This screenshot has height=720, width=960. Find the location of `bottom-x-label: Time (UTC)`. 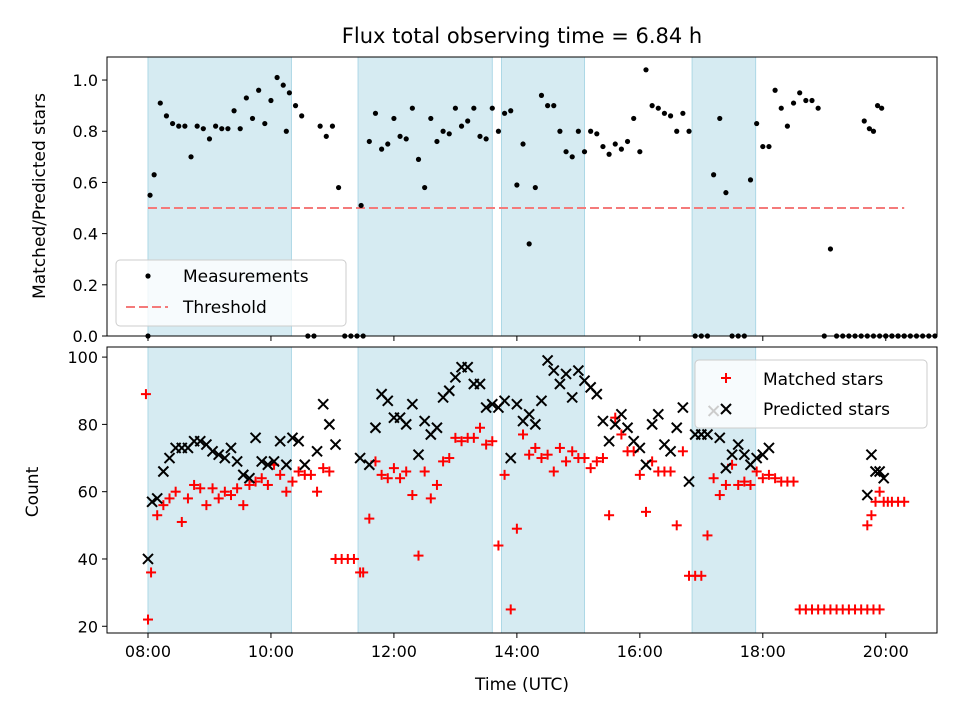

bottom-x-label: Time (UTC) is located at coordinates (521, 685).